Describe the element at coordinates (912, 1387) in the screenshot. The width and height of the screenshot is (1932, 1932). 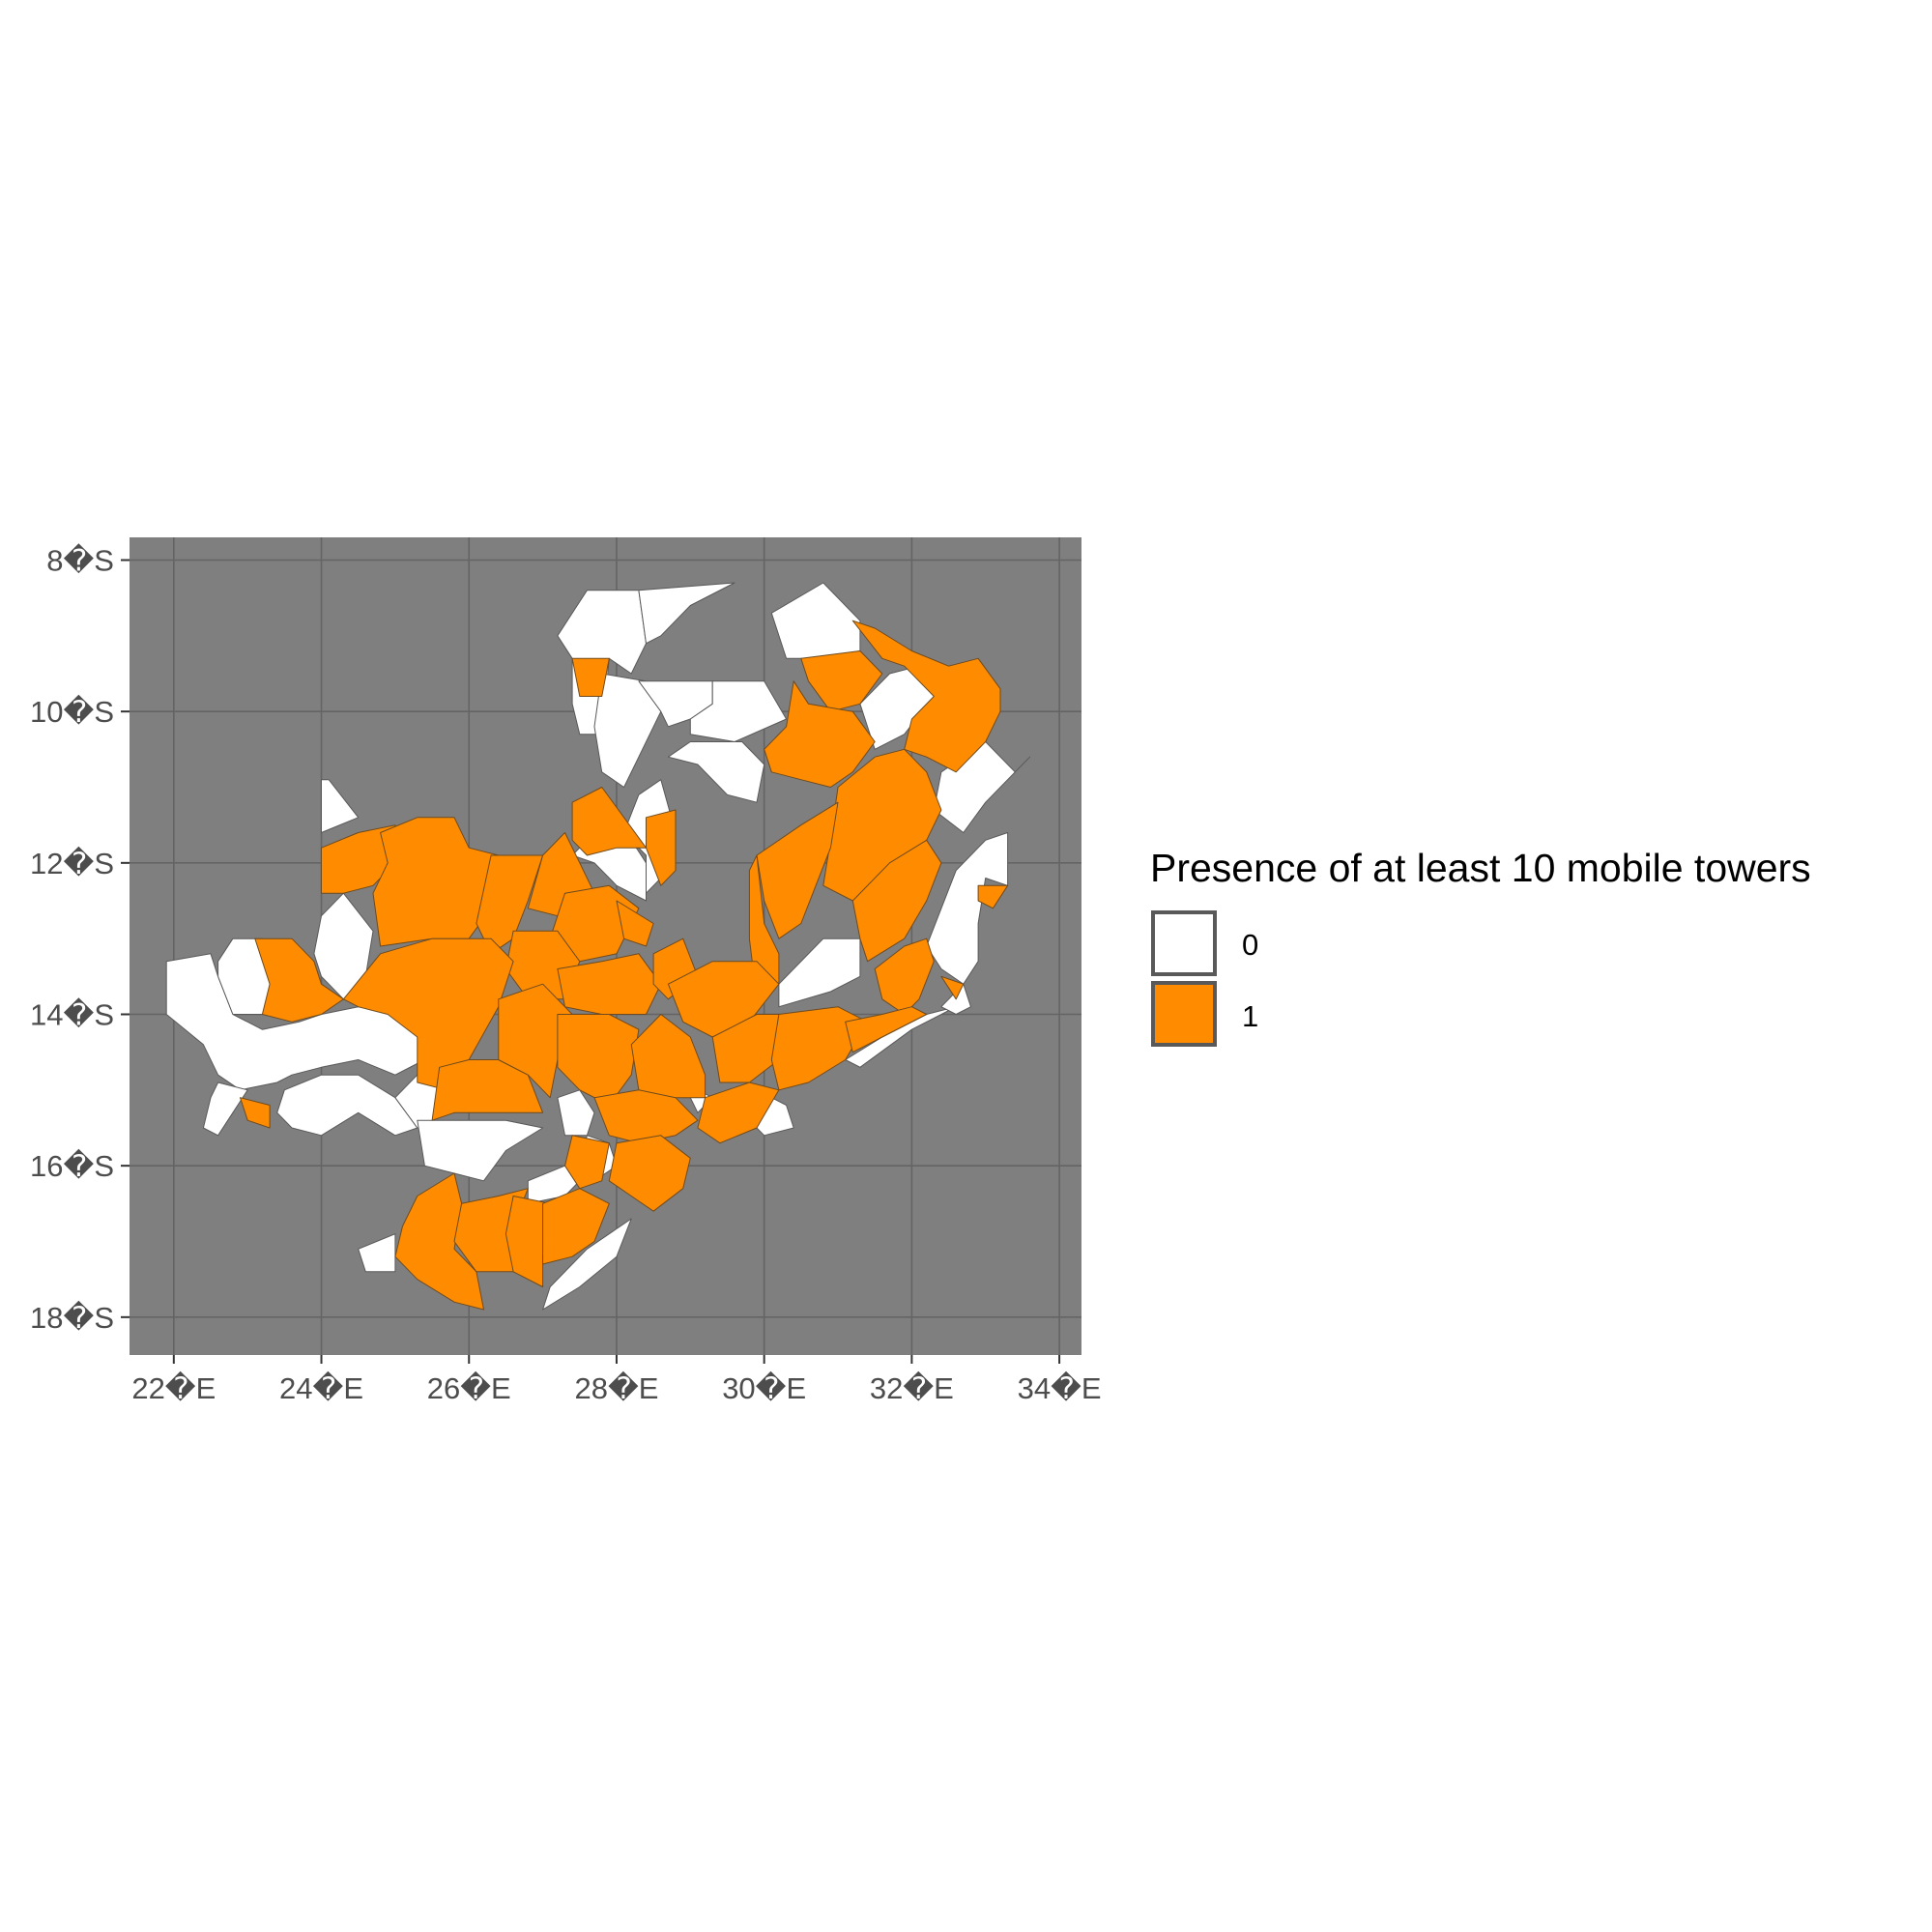
I see `x-tick-label: 32�E` at that location.